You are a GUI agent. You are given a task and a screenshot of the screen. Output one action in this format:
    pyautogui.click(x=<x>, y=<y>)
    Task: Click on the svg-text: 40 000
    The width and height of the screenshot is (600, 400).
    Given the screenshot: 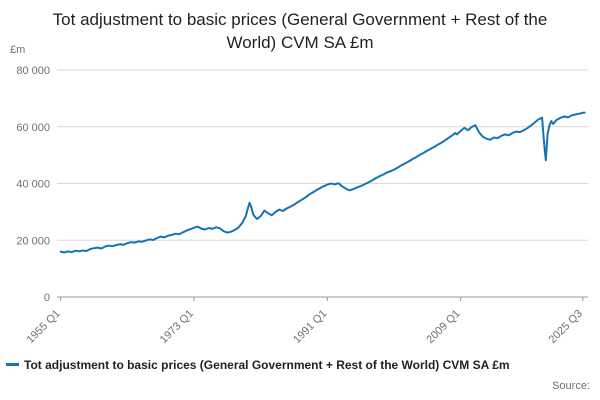 What is the action you would take?
    pyautogui.click(x=33, y=185)
    